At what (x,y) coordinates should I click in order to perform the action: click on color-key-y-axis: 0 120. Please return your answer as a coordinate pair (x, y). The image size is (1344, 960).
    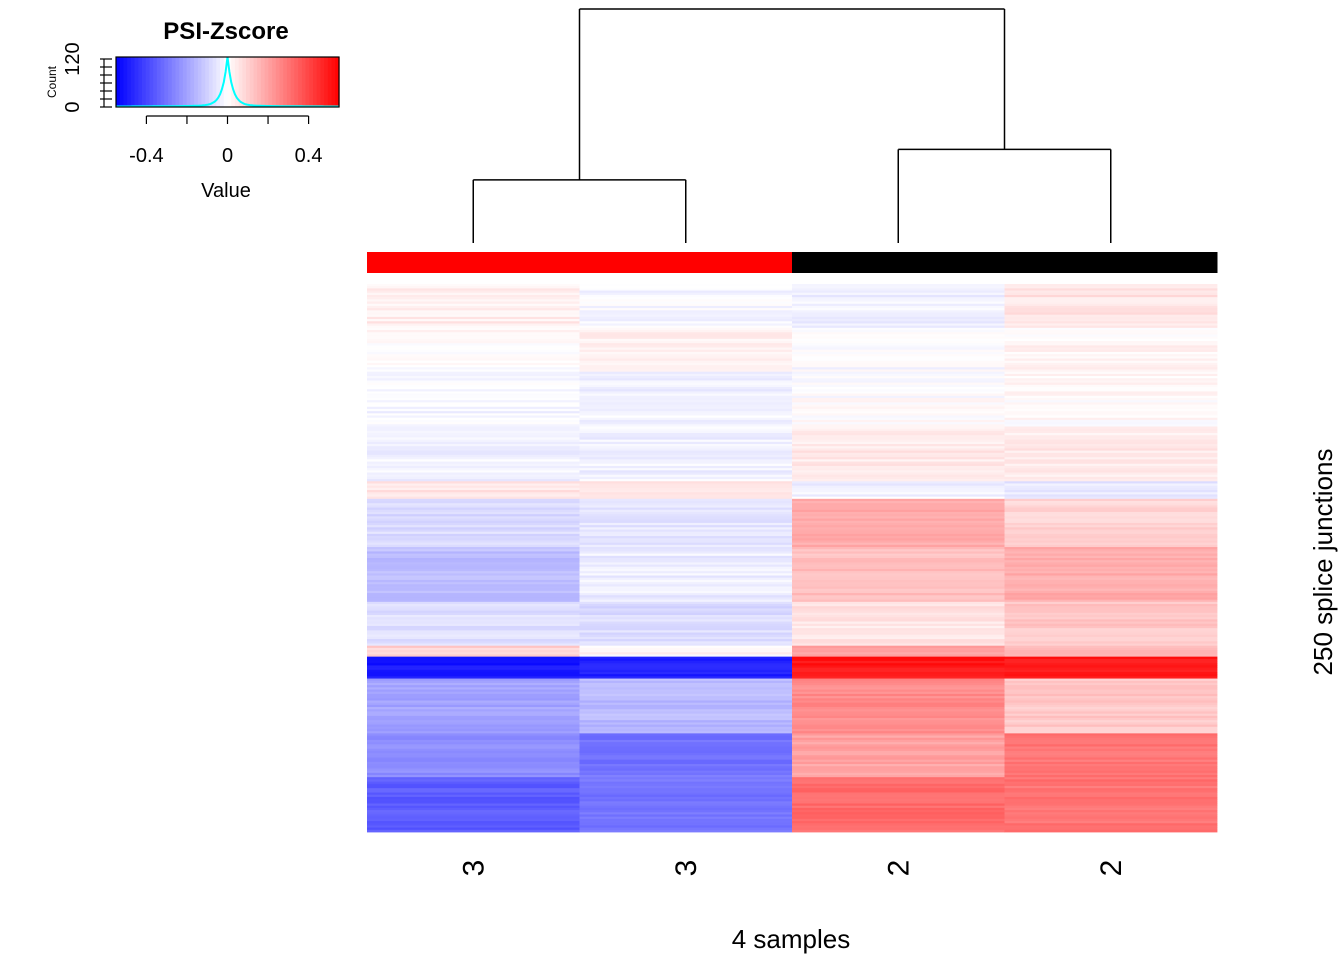
    Looking at the image, I should click on (87, 77).